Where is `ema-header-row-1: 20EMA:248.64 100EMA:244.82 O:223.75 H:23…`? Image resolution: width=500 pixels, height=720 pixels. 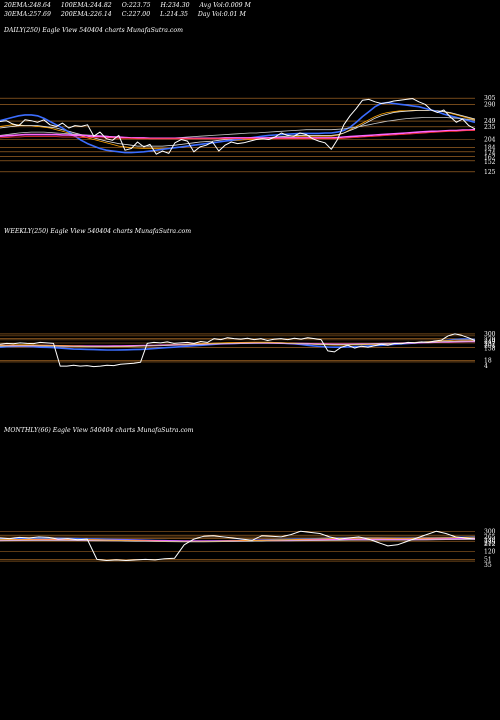
ema-header-row-1: 20EMA:248.64 100EMA:244.82 O:223.75 H:23… is located at coordinates (127, 5).